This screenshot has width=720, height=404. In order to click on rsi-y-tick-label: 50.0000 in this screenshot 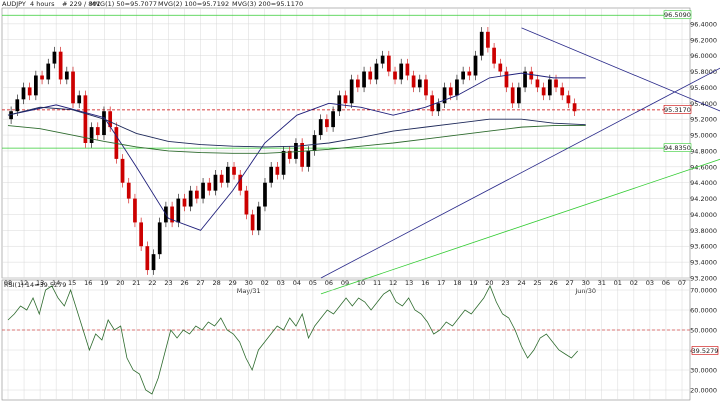, I will do `click(703, 331)`.